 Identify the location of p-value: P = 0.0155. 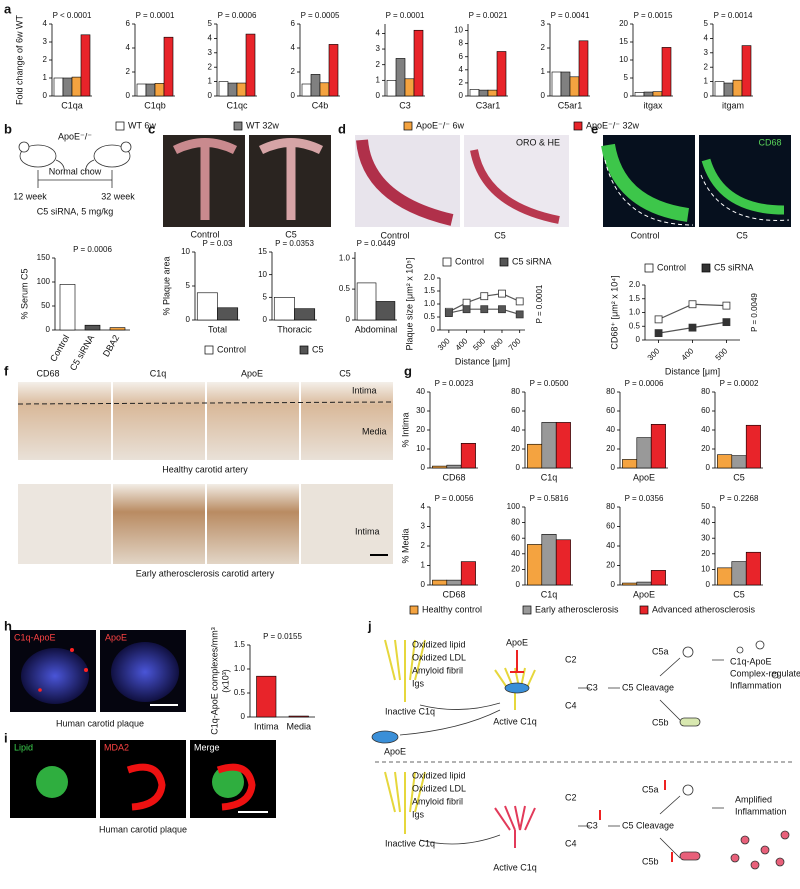
(282, 636).